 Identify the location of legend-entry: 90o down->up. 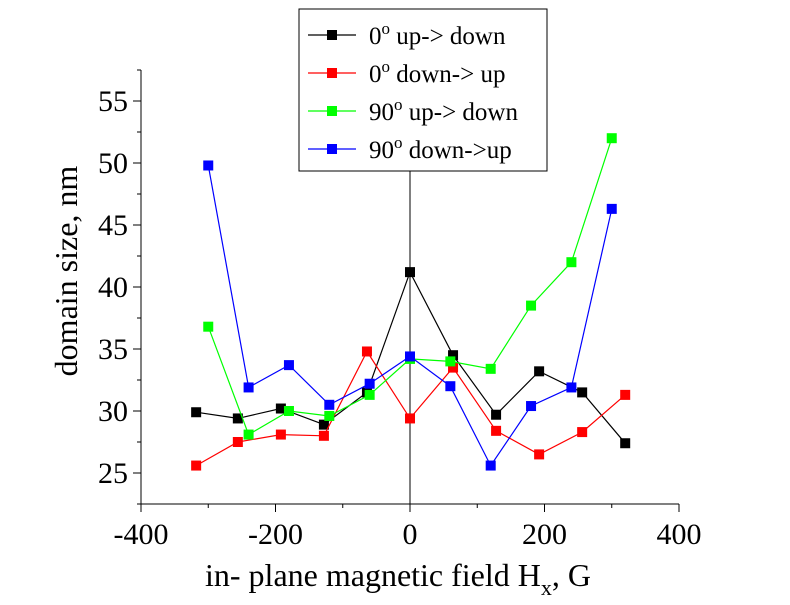
(410, 148).